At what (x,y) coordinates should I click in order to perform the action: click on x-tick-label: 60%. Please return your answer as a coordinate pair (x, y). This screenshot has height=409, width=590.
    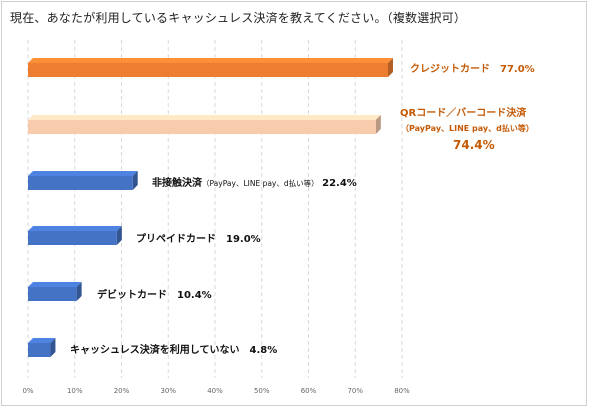
    Looking at the image, I should click on (309, 391).